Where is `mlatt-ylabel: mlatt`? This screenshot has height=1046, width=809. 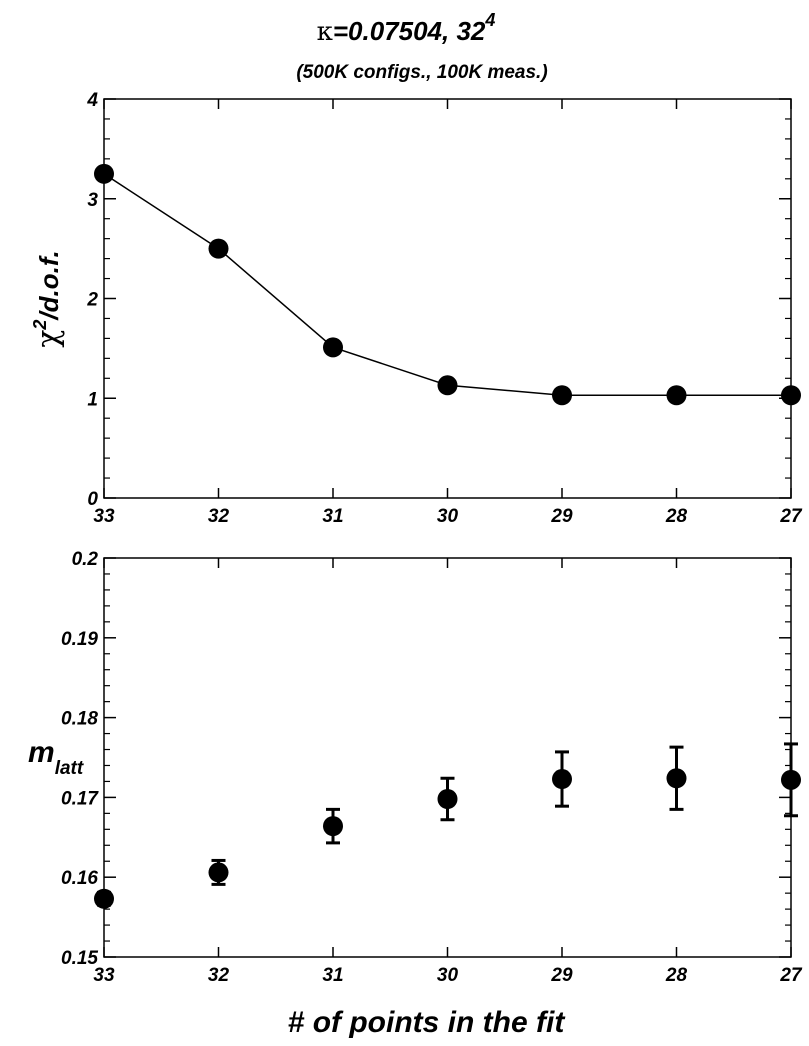 mlatt-ylabel: mlatt is located at coordinates (56, 757).